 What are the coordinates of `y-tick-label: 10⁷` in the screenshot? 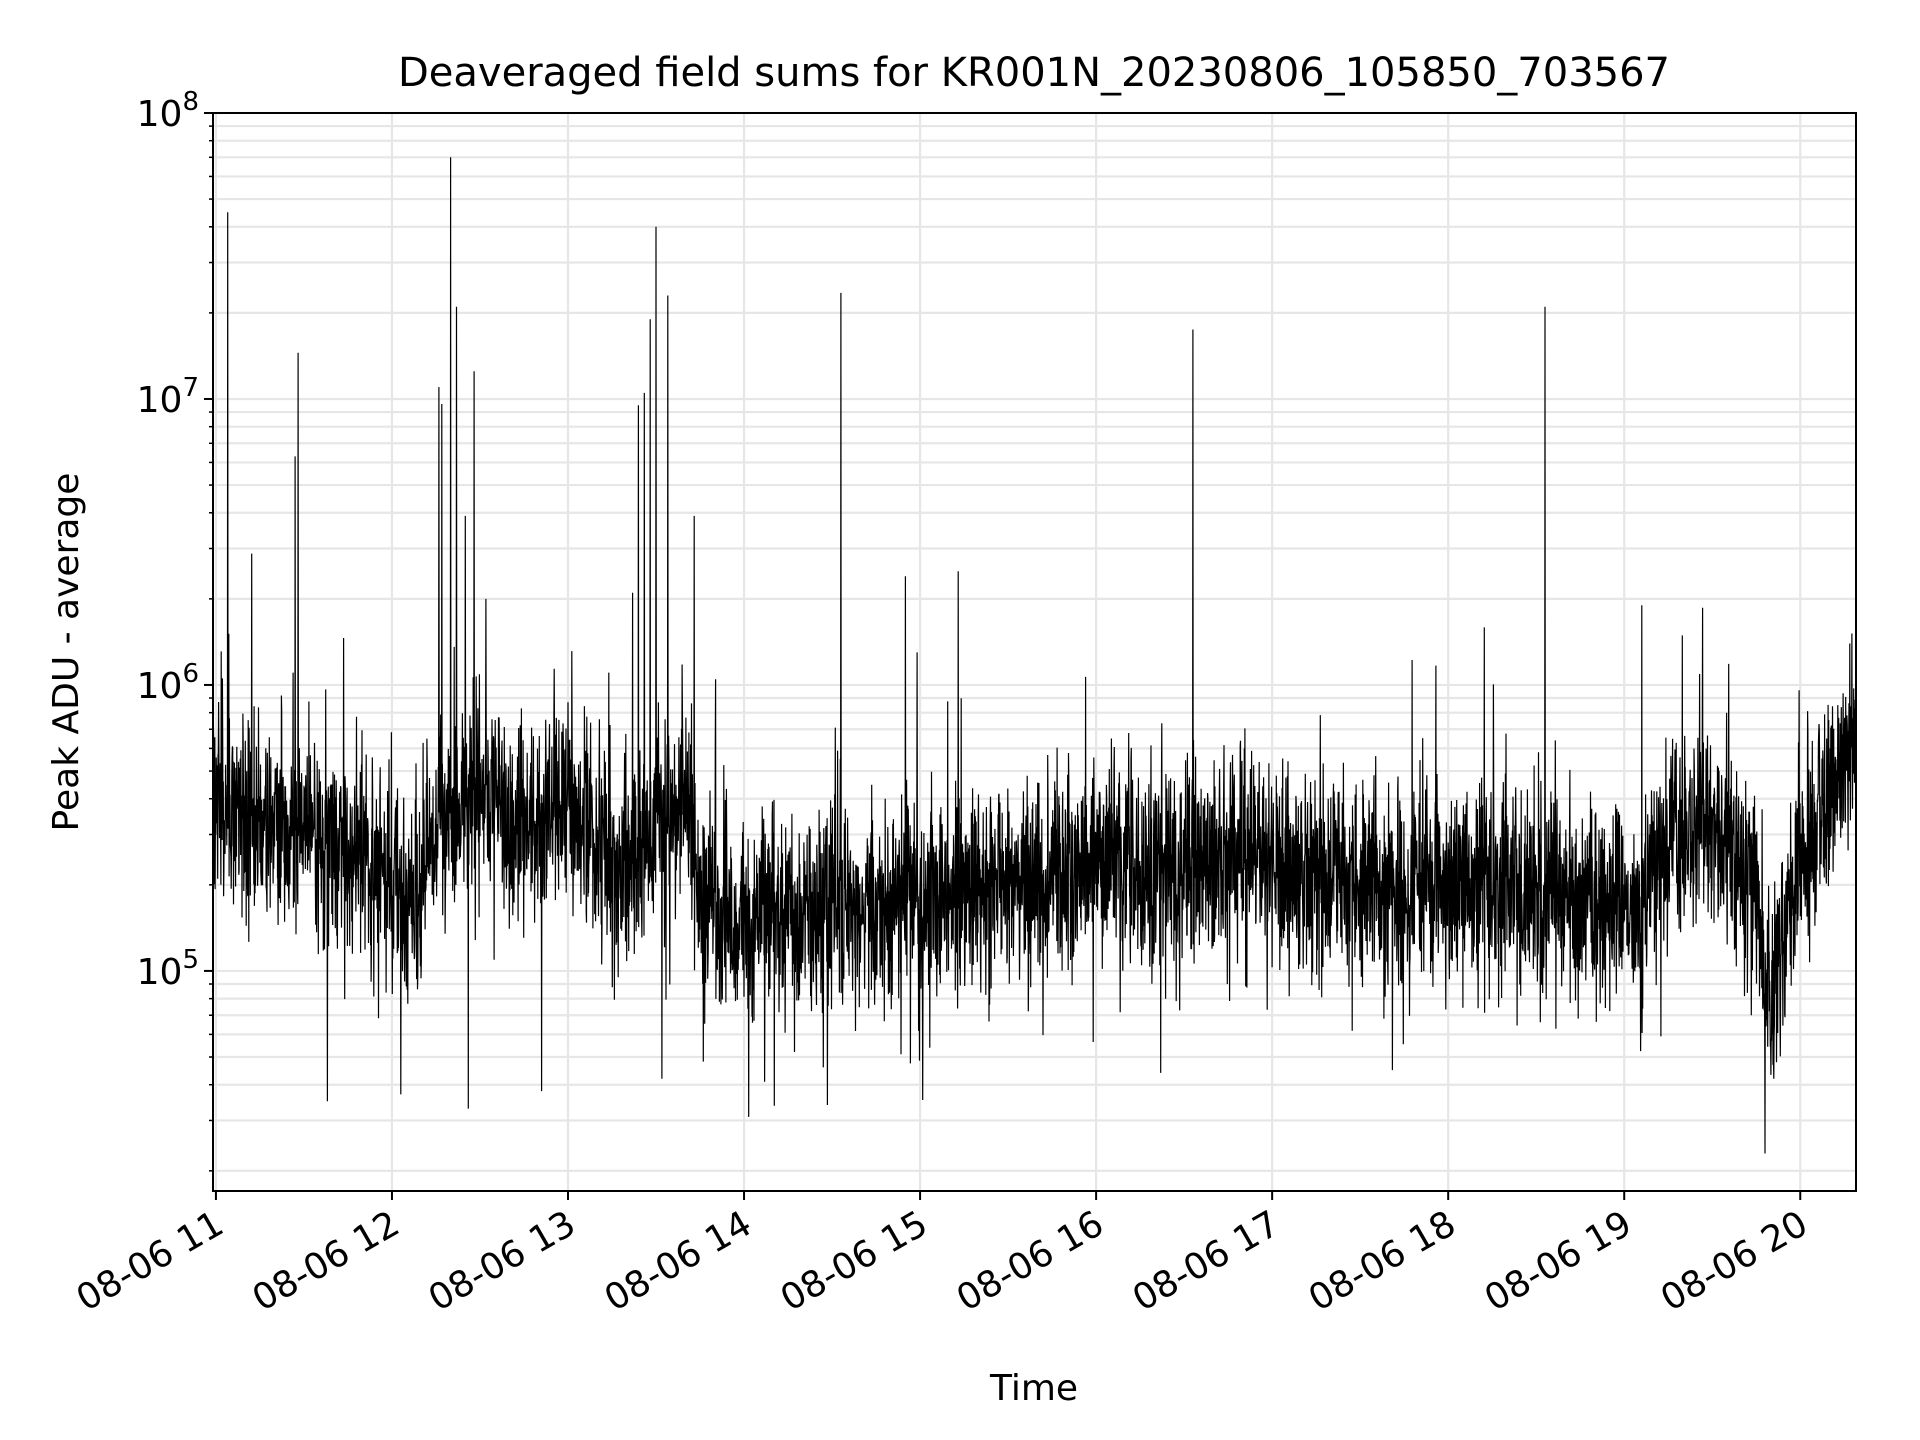 It's located at (168, 397).